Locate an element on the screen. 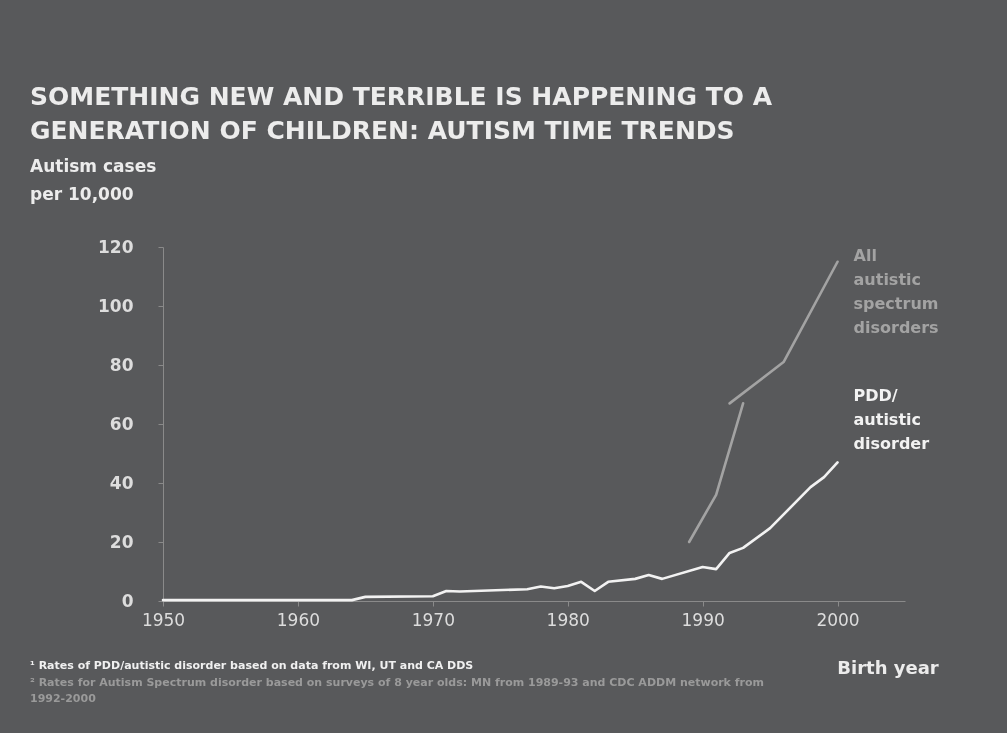 The width and height of the screenshot is (1007, 733). y-tick-label: 120 is located at coordinates (116, 246).